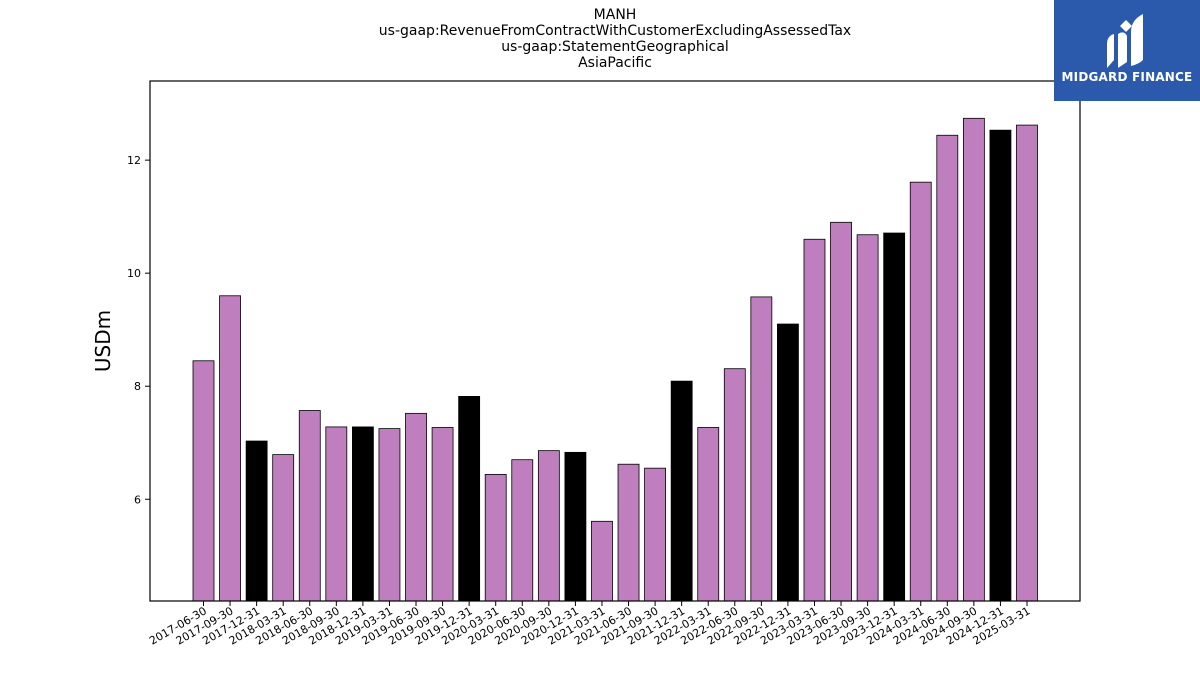  What do you see at coordinates (1127, 77) in the screenshot?
I see `logo-text: MIDGARD FINANCE` at bounding box center [1127, 77].